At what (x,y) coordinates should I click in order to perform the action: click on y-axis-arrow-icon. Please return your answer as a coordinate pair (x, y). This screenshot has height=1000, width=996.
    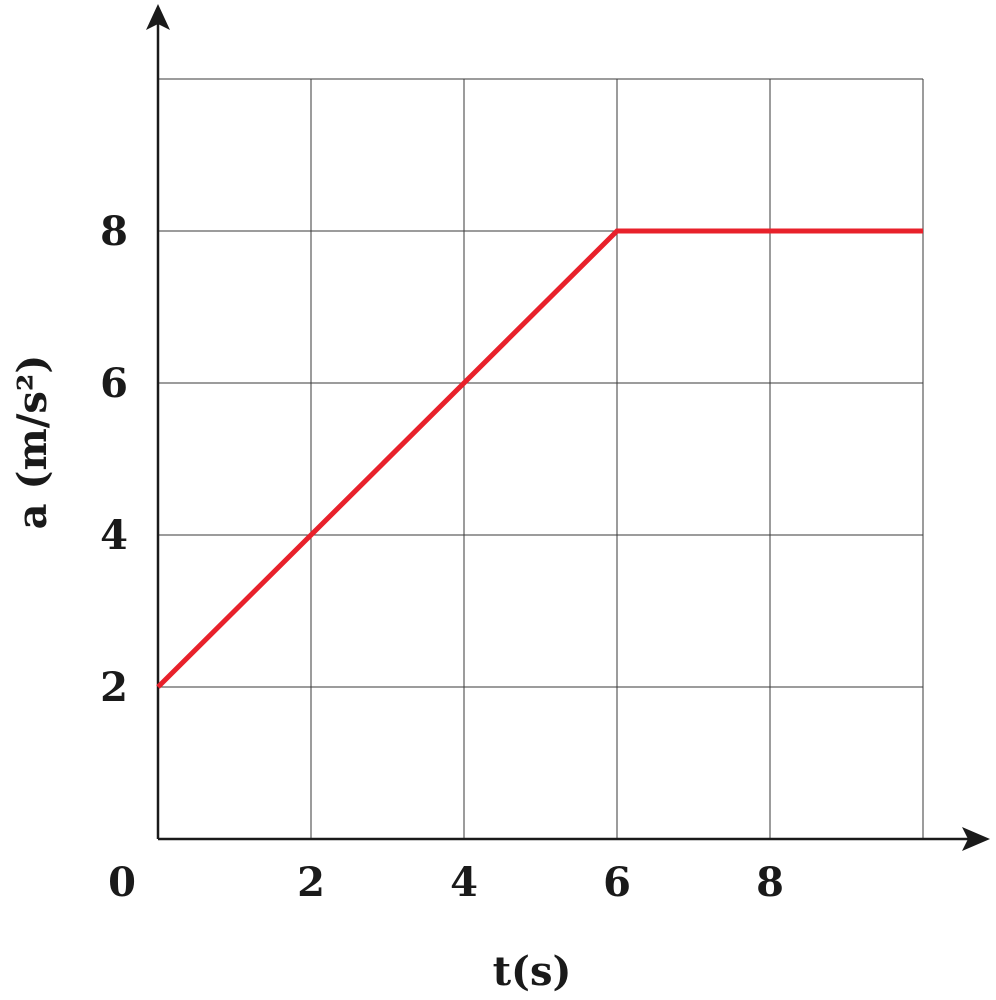
    Looking at the image, I should click on (158, 17).